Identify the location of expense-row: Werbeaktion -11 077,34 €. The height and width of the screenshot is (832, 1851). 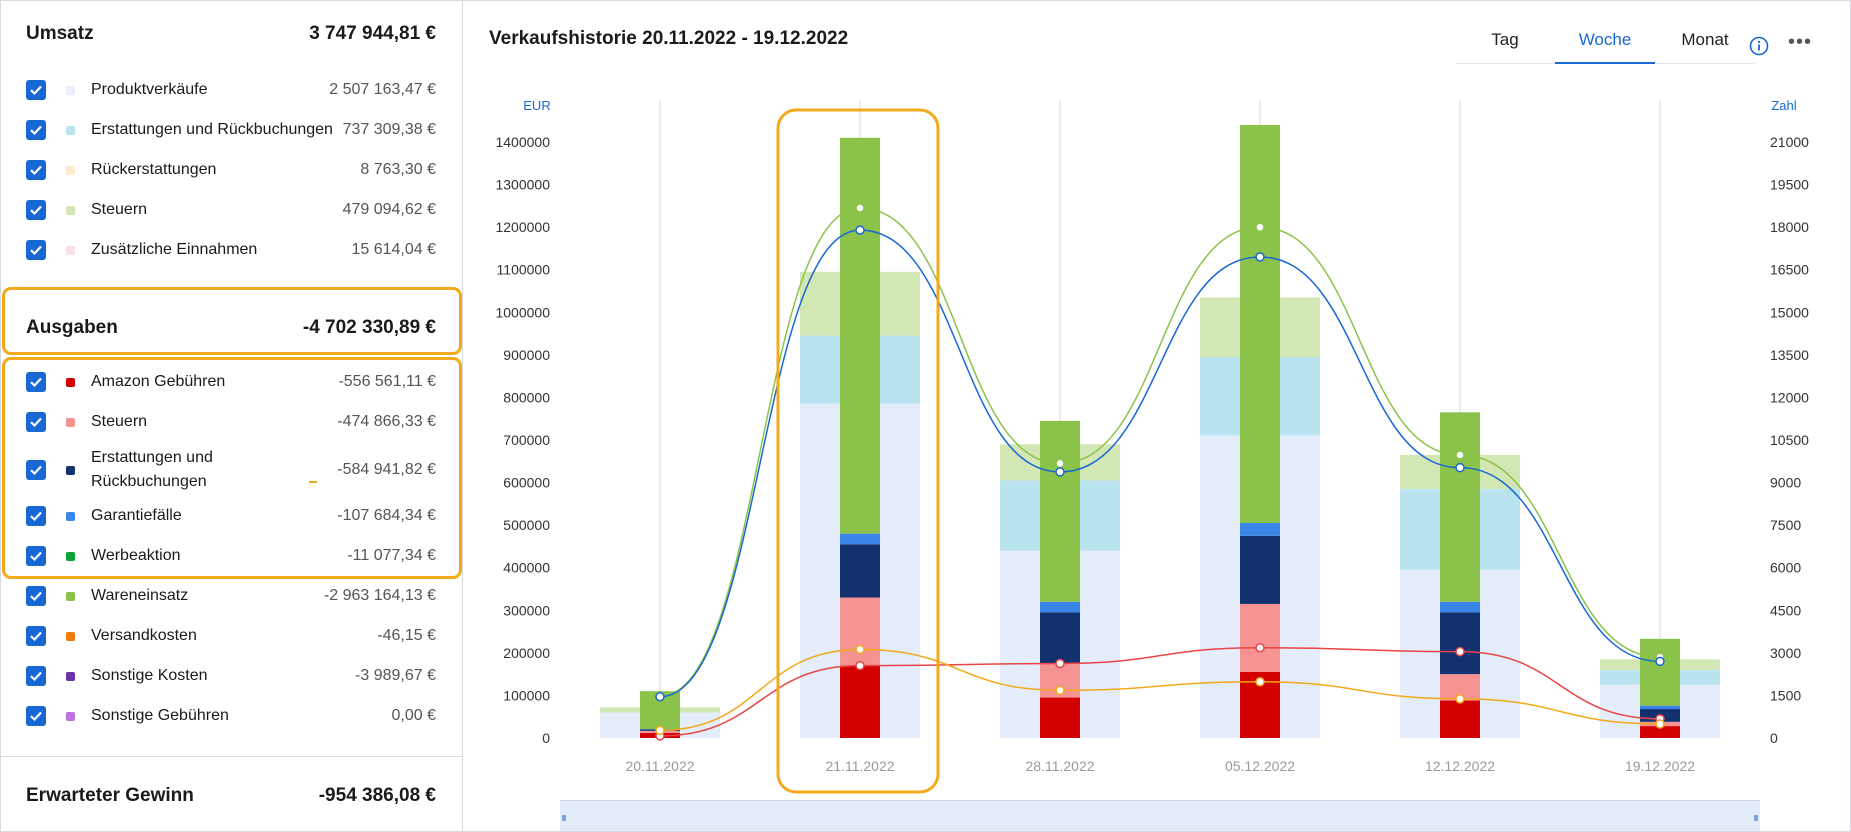
(231, 556).